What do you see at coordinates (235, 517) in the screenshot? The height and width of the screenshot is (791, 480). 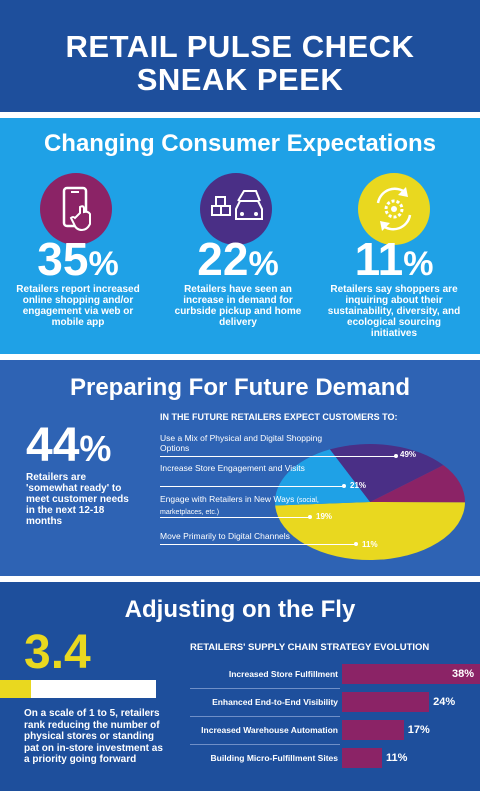 I see `pie-leader-engage` at bounding box center [235, 517].